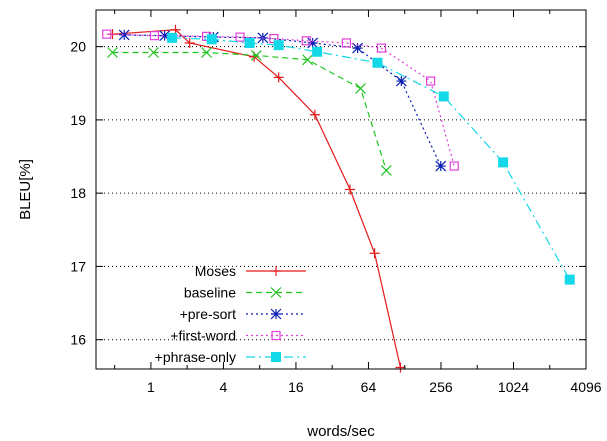 This screenshot has height=441, width=607. I want to click on series-line, so click(249, 111).